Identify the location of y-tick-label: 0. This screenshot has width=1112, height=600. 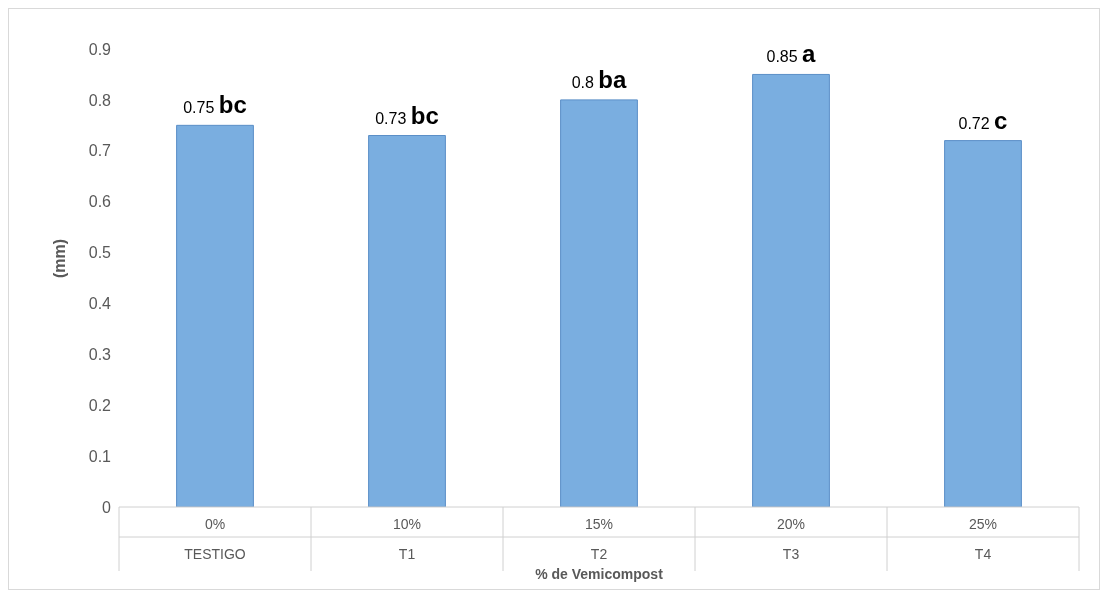
(107, 507).